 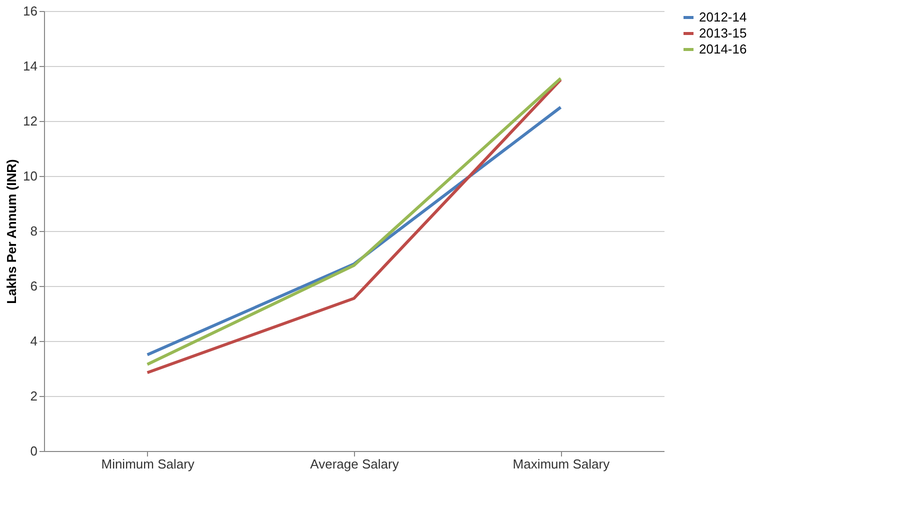 What do you see at coordinates (34, 341) in the screenshot?
I see `y-tick-label: 4` at bounding box center [34, 341].